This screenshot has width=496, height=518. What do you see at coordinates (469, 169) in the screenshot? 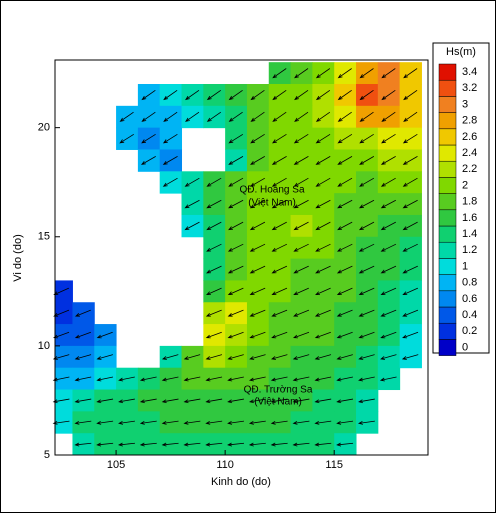
I see `colorbar-label: 2.2` at bounding box center [469, 169].